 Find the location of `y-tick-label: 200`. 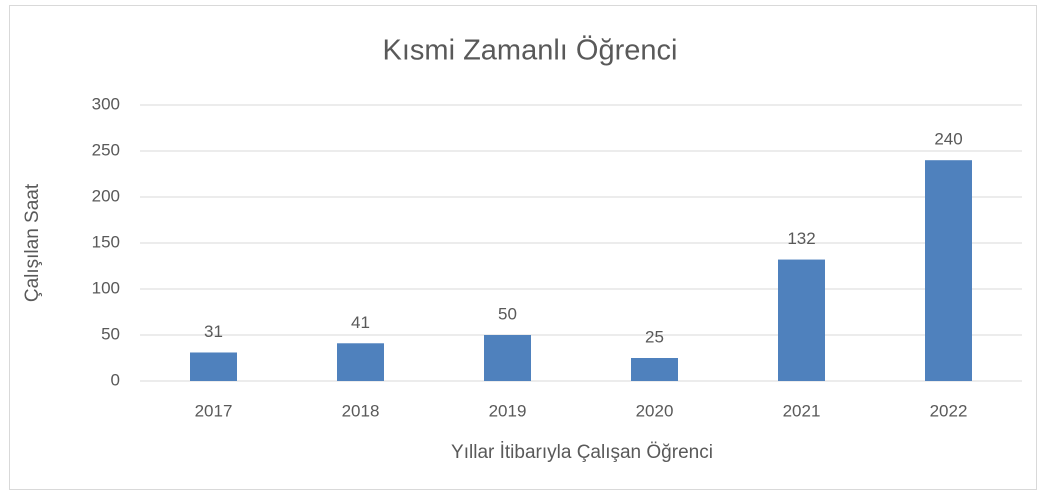

y-tick-label: 200 is located at coordinates (106, 195).